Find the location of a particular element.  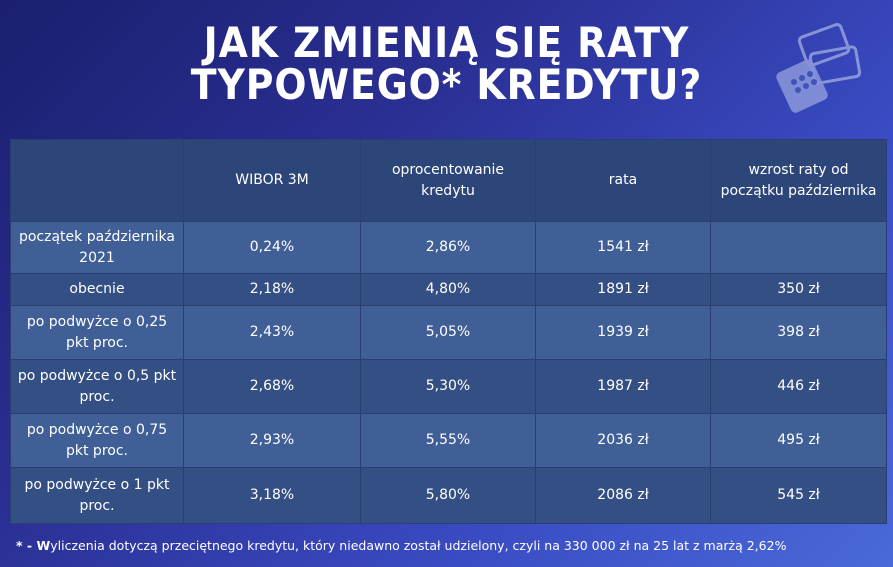

cell-rata: 2086 zł is located at coordinates (623, 495).